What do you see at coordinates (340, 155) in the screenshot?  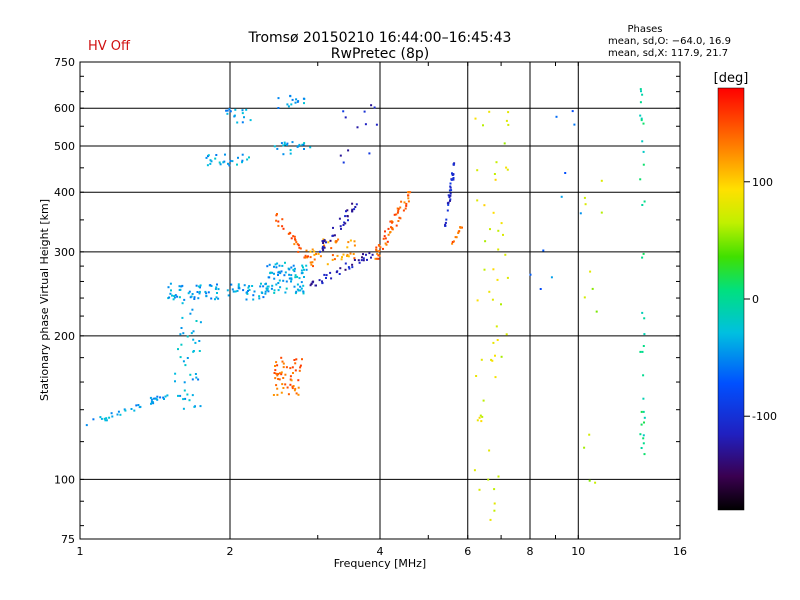 I see `echo-point-scatter-3.5` at bounding box center [340, 155].